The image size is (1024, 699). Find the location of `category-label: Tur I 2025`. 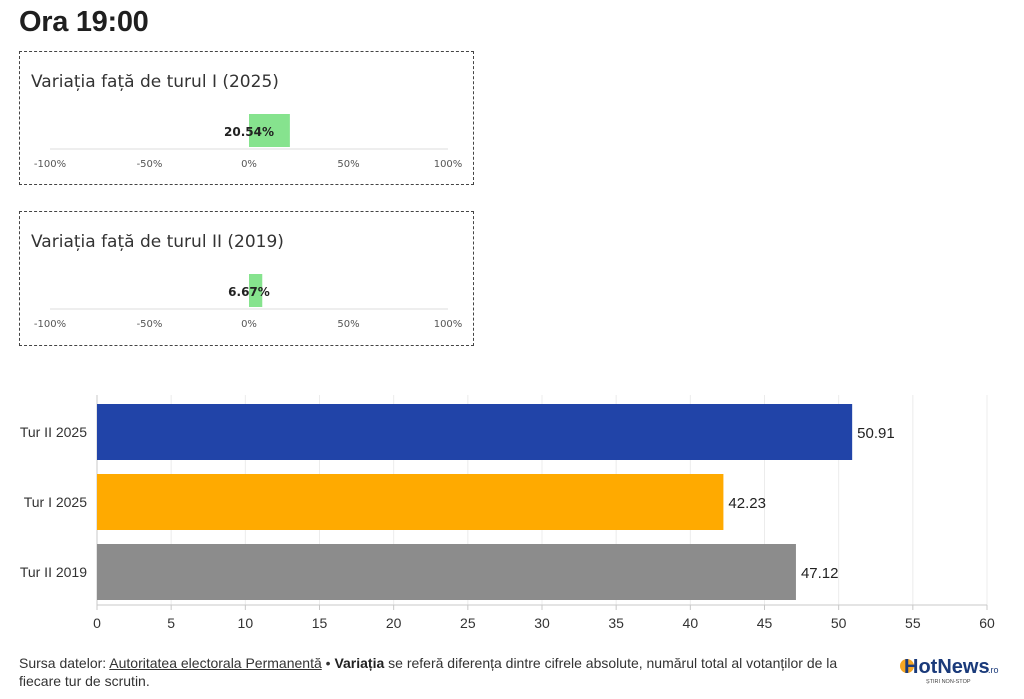

category-label: Tur I 2025 is located at coordinates (56, 502).